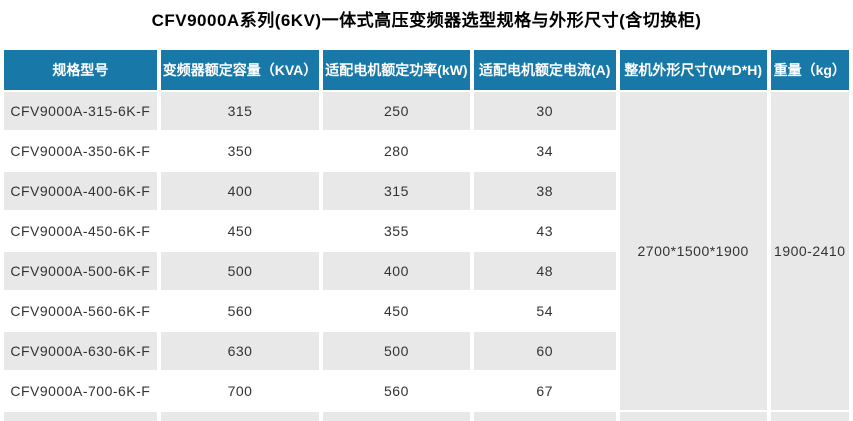  Describe the element at coordinates (544, 391) in the screenshot. I see `cell-current: 67` at that location.